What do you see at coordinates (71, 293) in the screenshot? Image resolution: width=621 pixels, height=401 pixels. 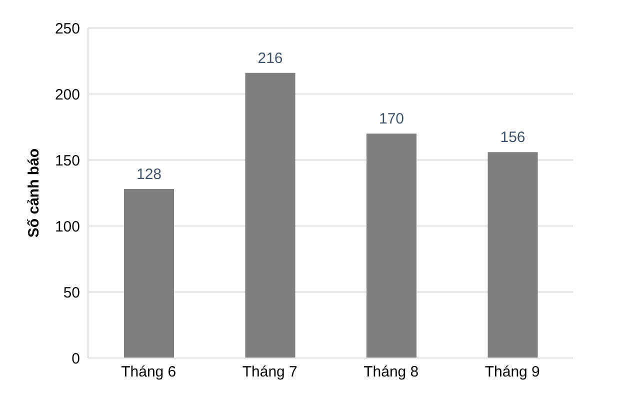 I see `y-tick-label: 50` at bounding box center [71, 293].